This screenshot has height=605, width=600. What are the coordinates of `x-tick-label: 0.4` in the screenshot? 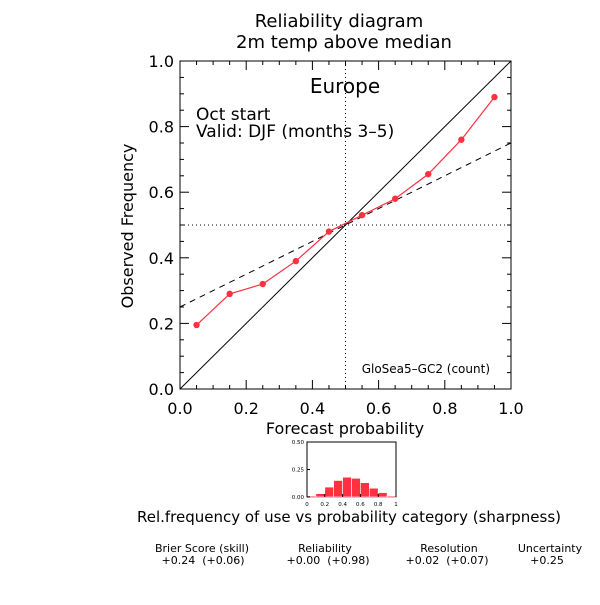 It's located at (312, 408).